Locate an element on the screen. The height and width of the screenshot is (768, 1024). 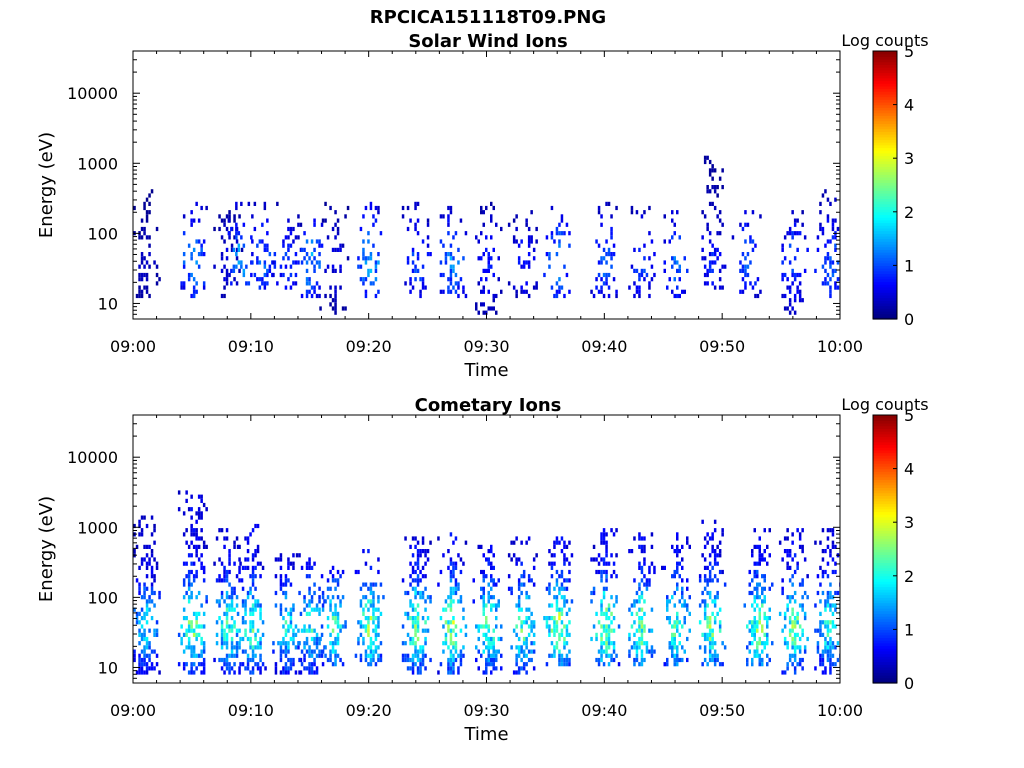
x-tick-label: 09:40 is located at coordinates (604, 710).